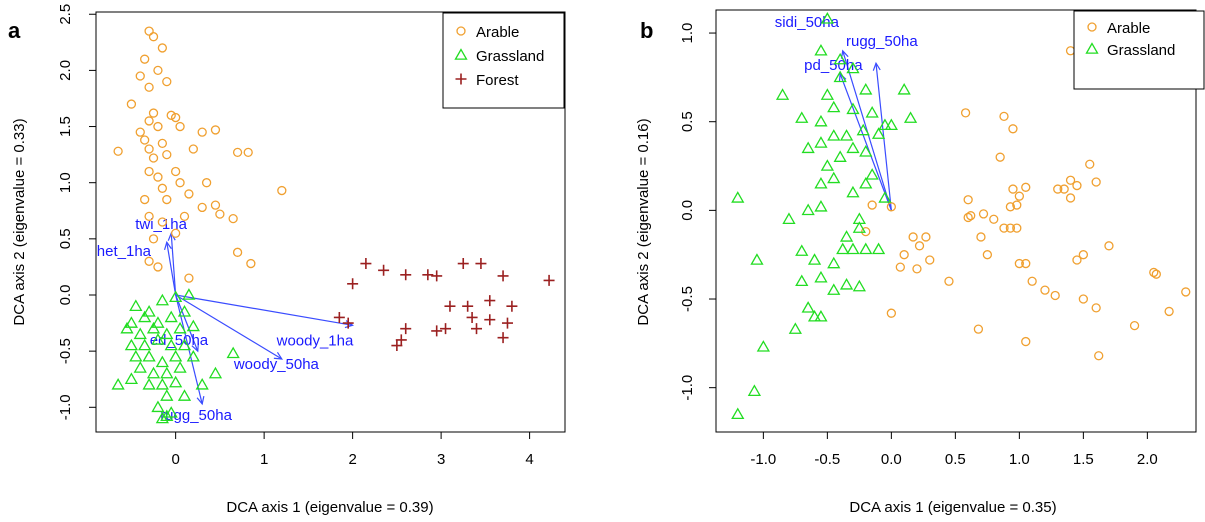  I want to click on x-tick-label: 4, so click(529, 459).